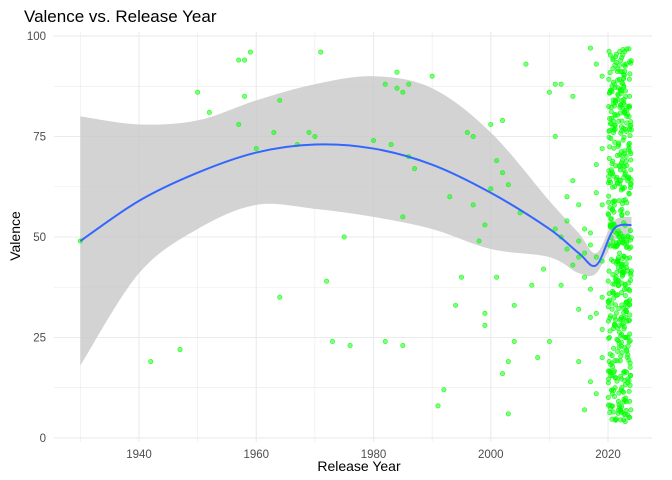 The image size is (672, 480). What do you see at coordinates (608, 455) in the screenshot?
I see `x-tick-label: 2020` at bounding box center [608, 455].